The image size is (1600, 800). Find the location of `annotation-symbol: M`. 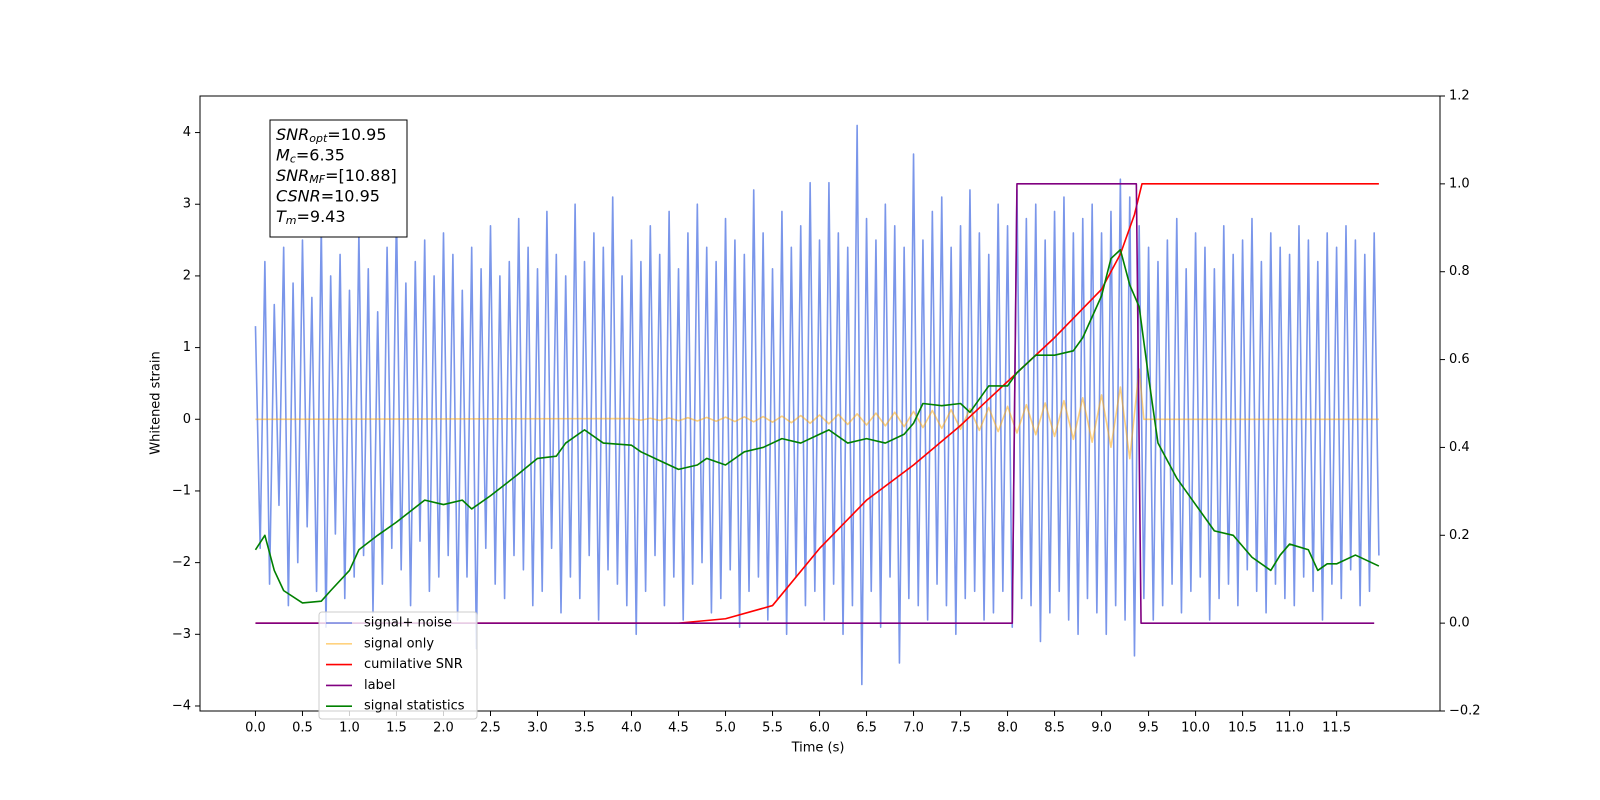

annotation-symbol: M is located at coordinates (283, 154).